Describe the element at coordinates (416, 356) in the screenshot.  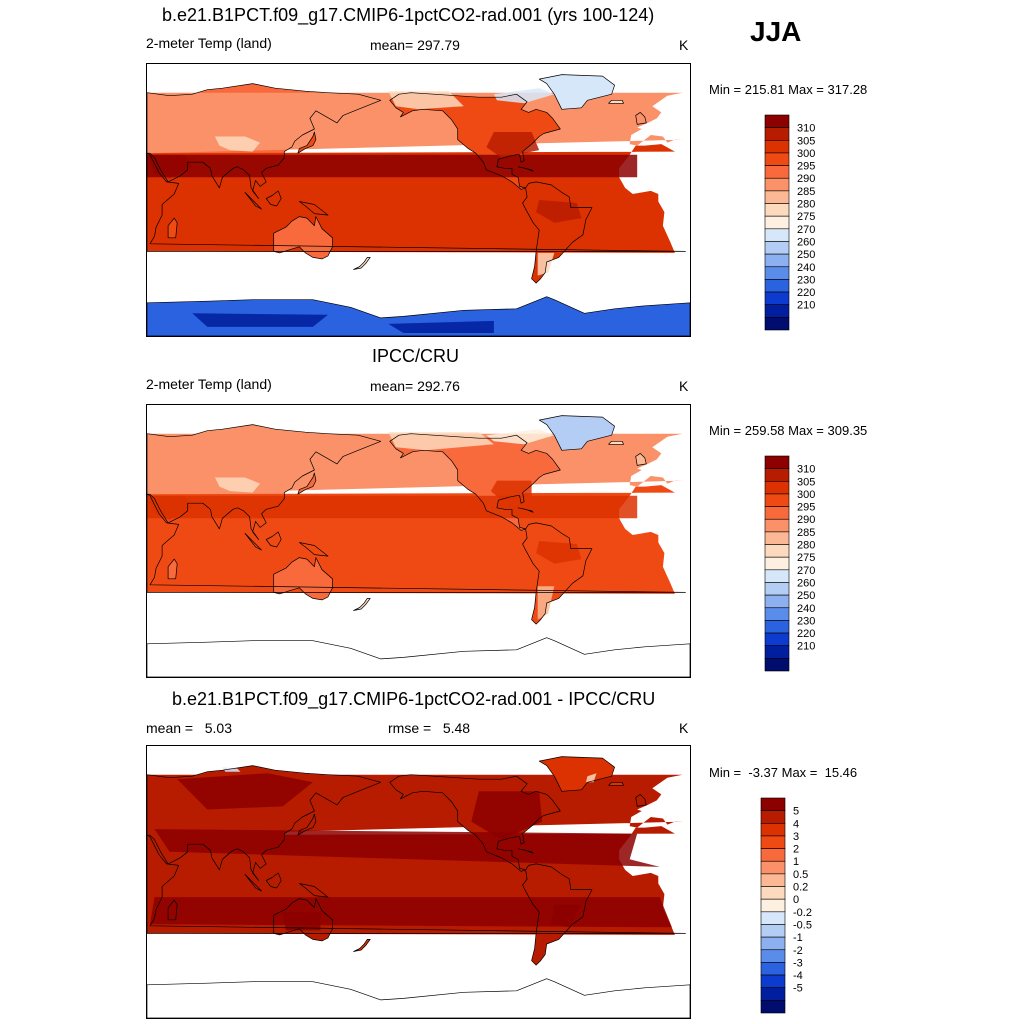
I see `panel-2-title: IPCC/CRU` at that location.